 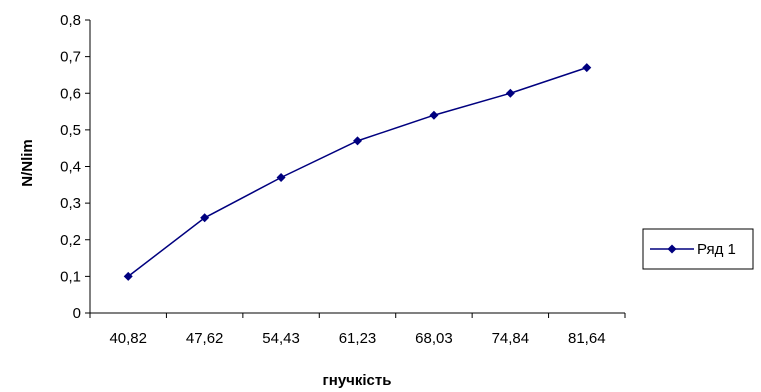 I want to click on y-tick-label: 0,4, so click(x=70, y=167).